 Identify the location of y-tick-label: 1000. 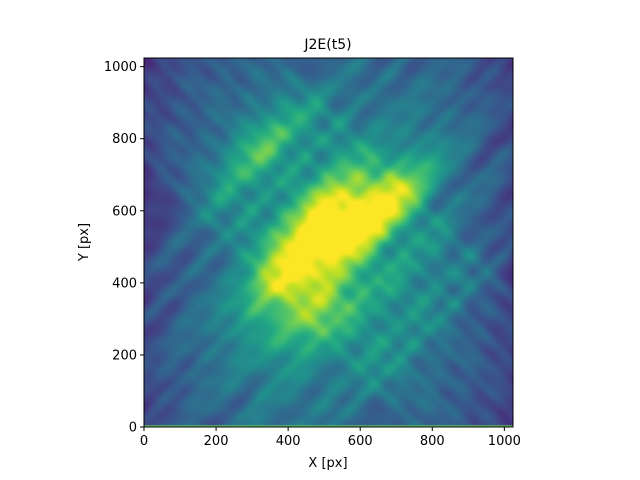
(120, 67).